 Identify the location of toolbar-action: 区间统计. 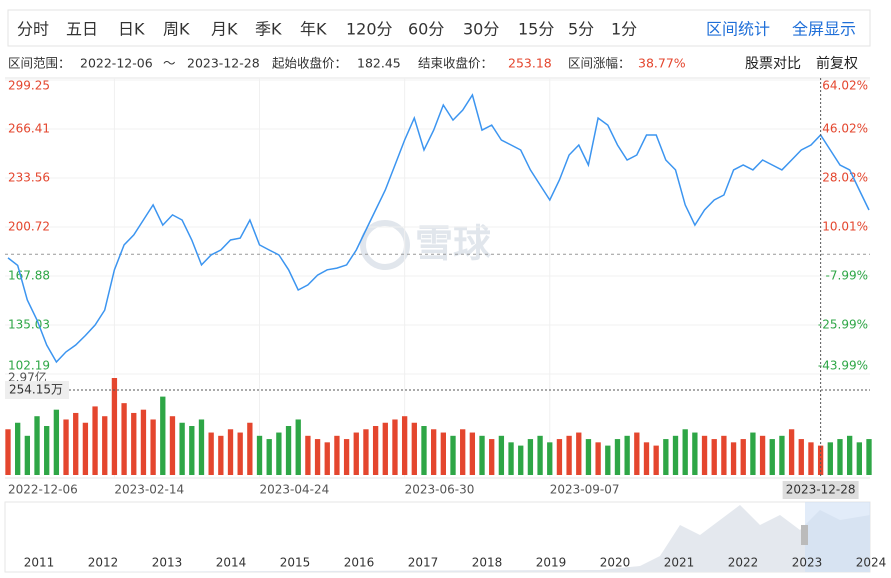
(738, 29).